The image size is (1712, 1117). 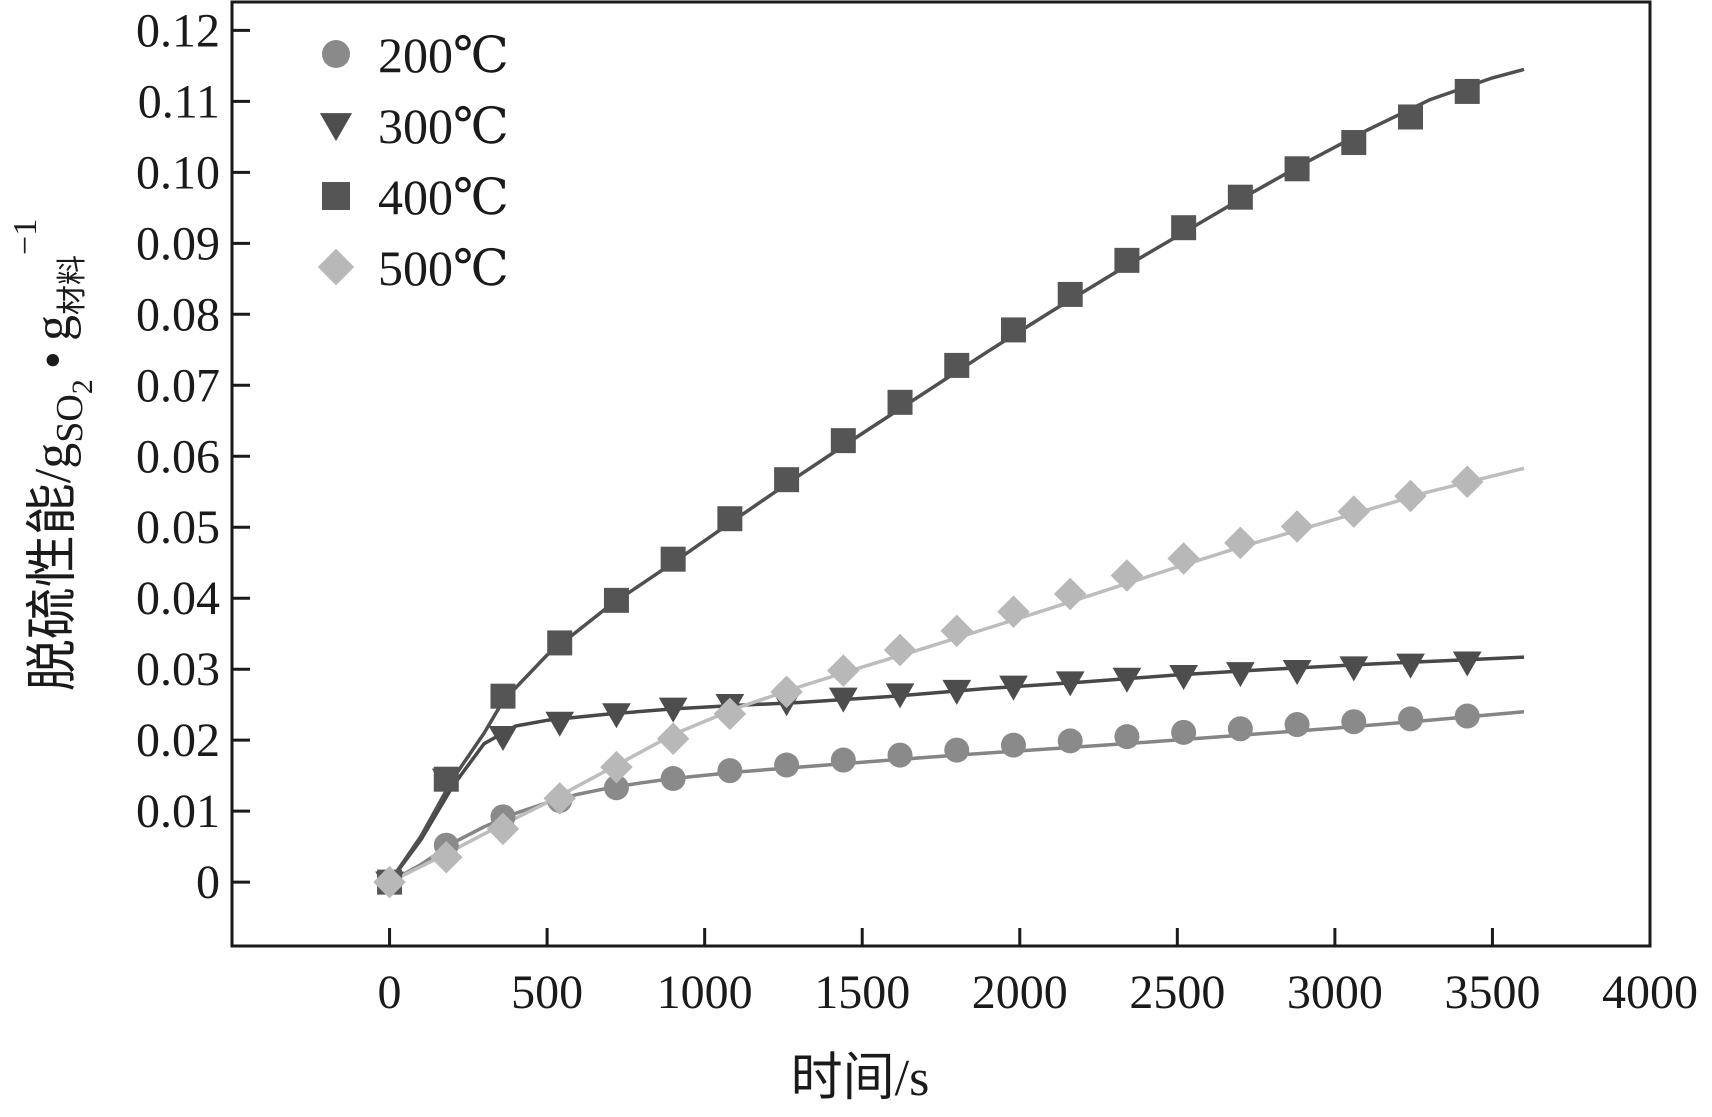 I want to click on legend-marker-triangle-down, so click(x=336, y=127).